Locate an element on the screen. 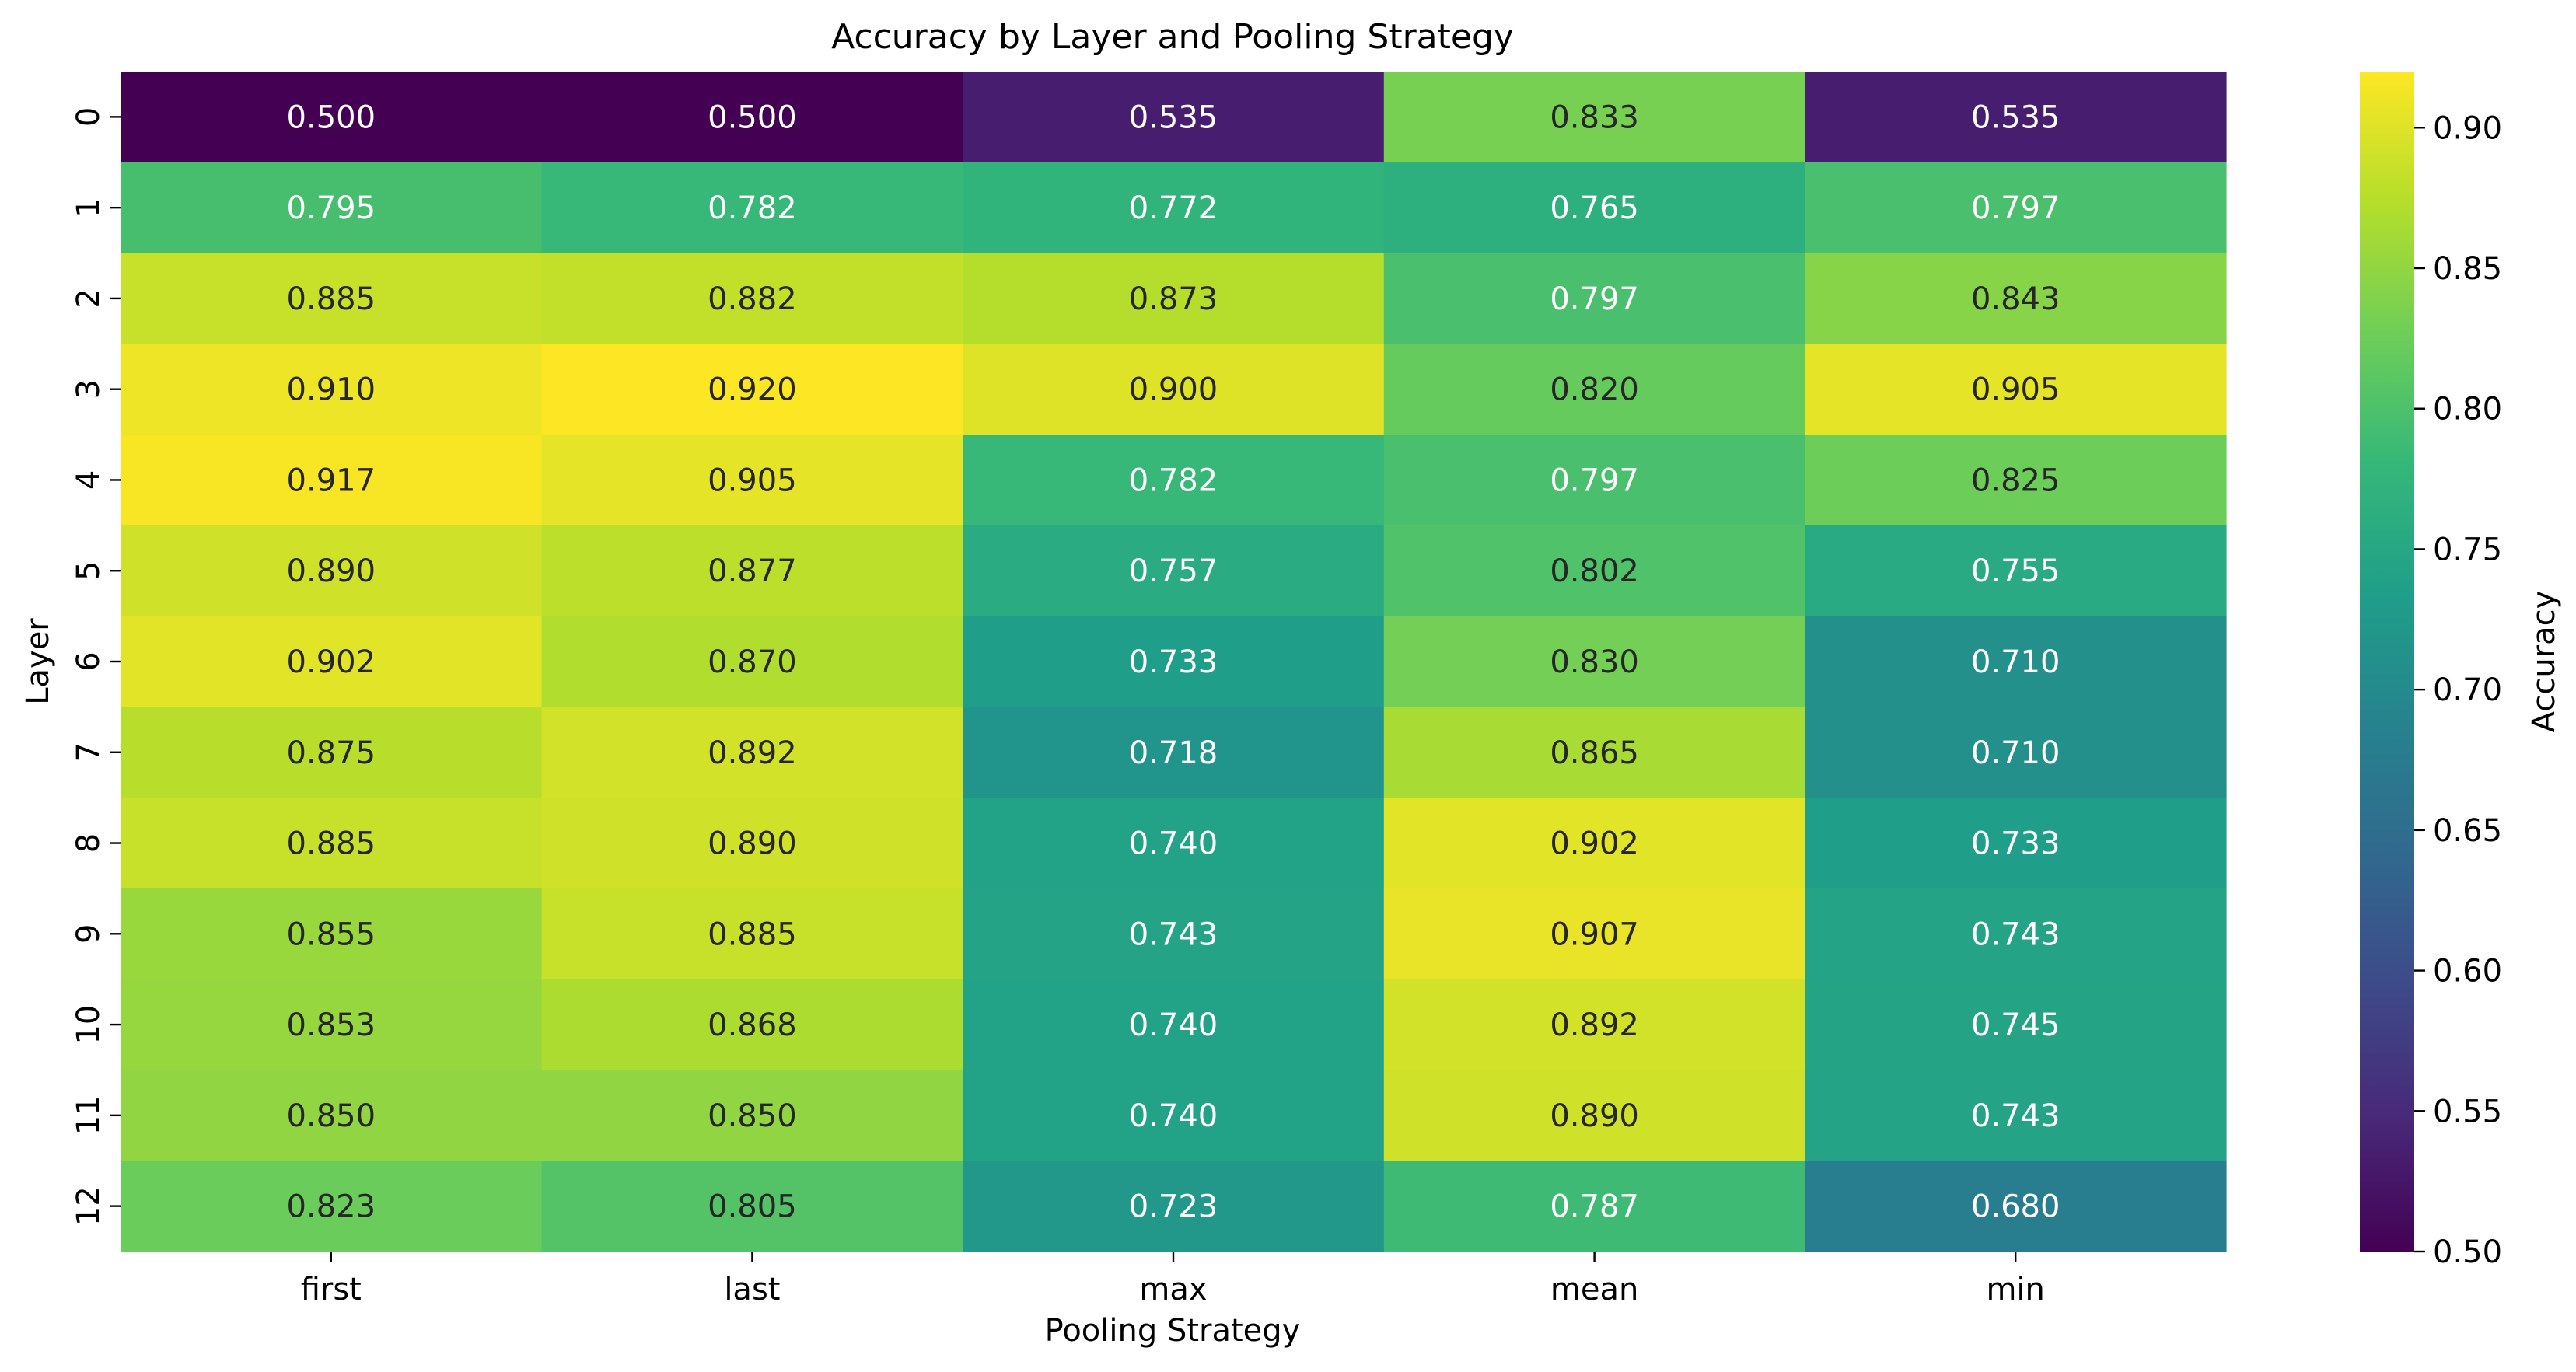 This screenshot has height=1372, width=2576. x-tick-label: first is located at coordinates (331, 1289).